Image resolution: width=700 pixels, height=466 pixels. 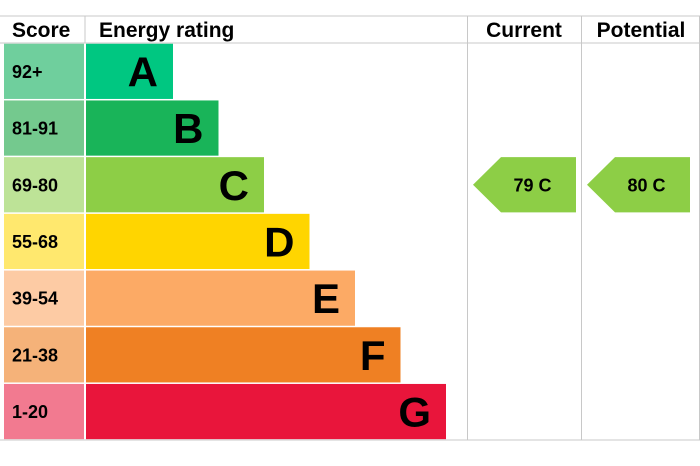 I want to click on rating-bar-d, so click(x=198, y=241).